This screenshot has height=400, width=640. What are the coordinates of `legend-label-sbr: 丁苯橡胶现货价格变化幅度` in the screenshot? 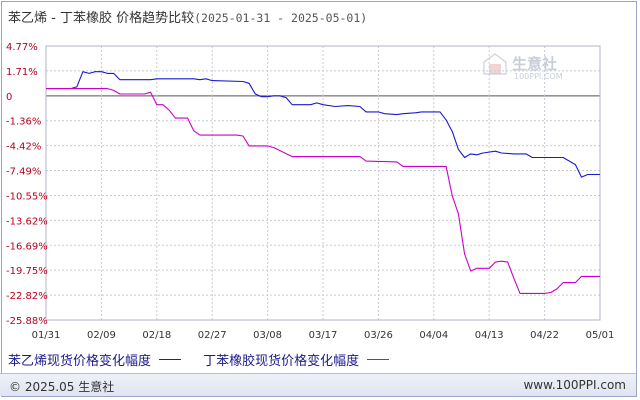 It's located at (281, 361).